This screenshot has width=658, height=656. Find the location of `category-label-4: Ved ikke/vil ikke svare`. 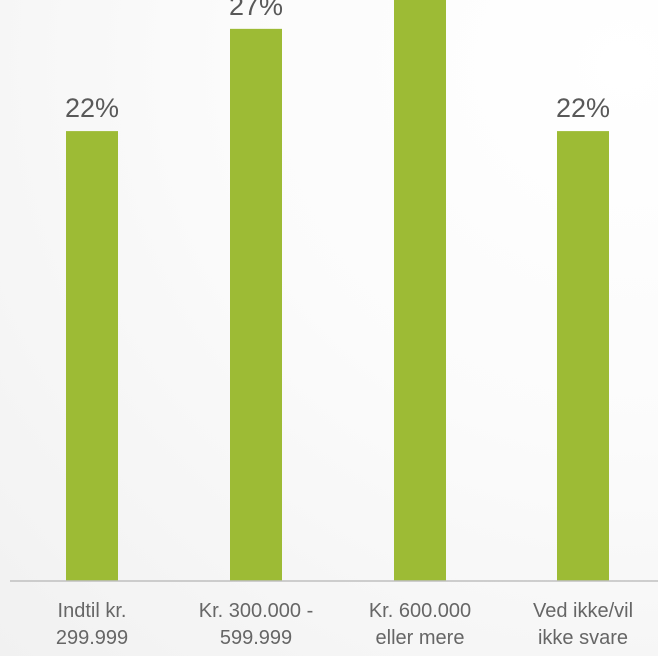

category-label-4: Ved ikke/vil ikke svare is located at coordinates (583, 624).